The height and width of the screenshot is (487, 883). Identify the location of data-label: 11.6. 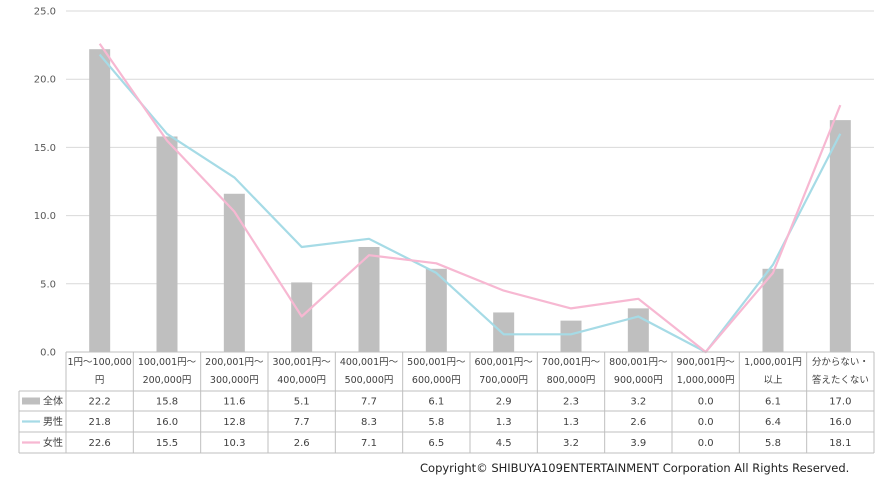
(234, 402).